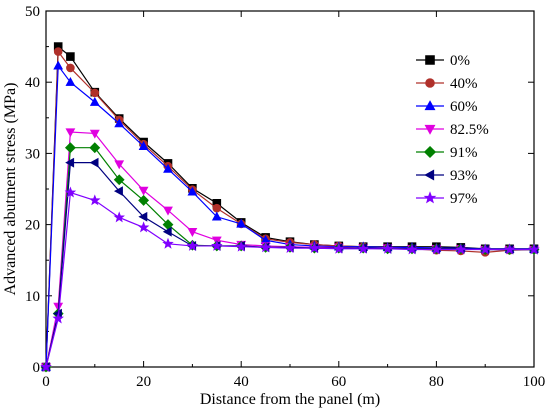  I want to click on legend: 0% 40% 60% 82.5% 91% 93% 97%, so click(452, 130).